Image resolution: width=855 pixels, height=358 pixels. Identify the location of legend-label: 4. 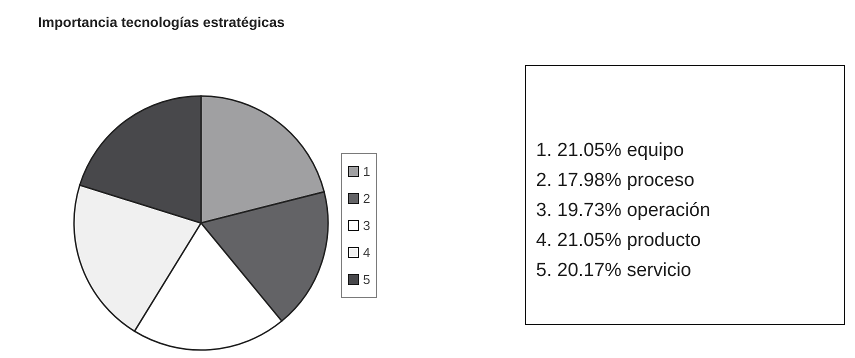
(366, 252).